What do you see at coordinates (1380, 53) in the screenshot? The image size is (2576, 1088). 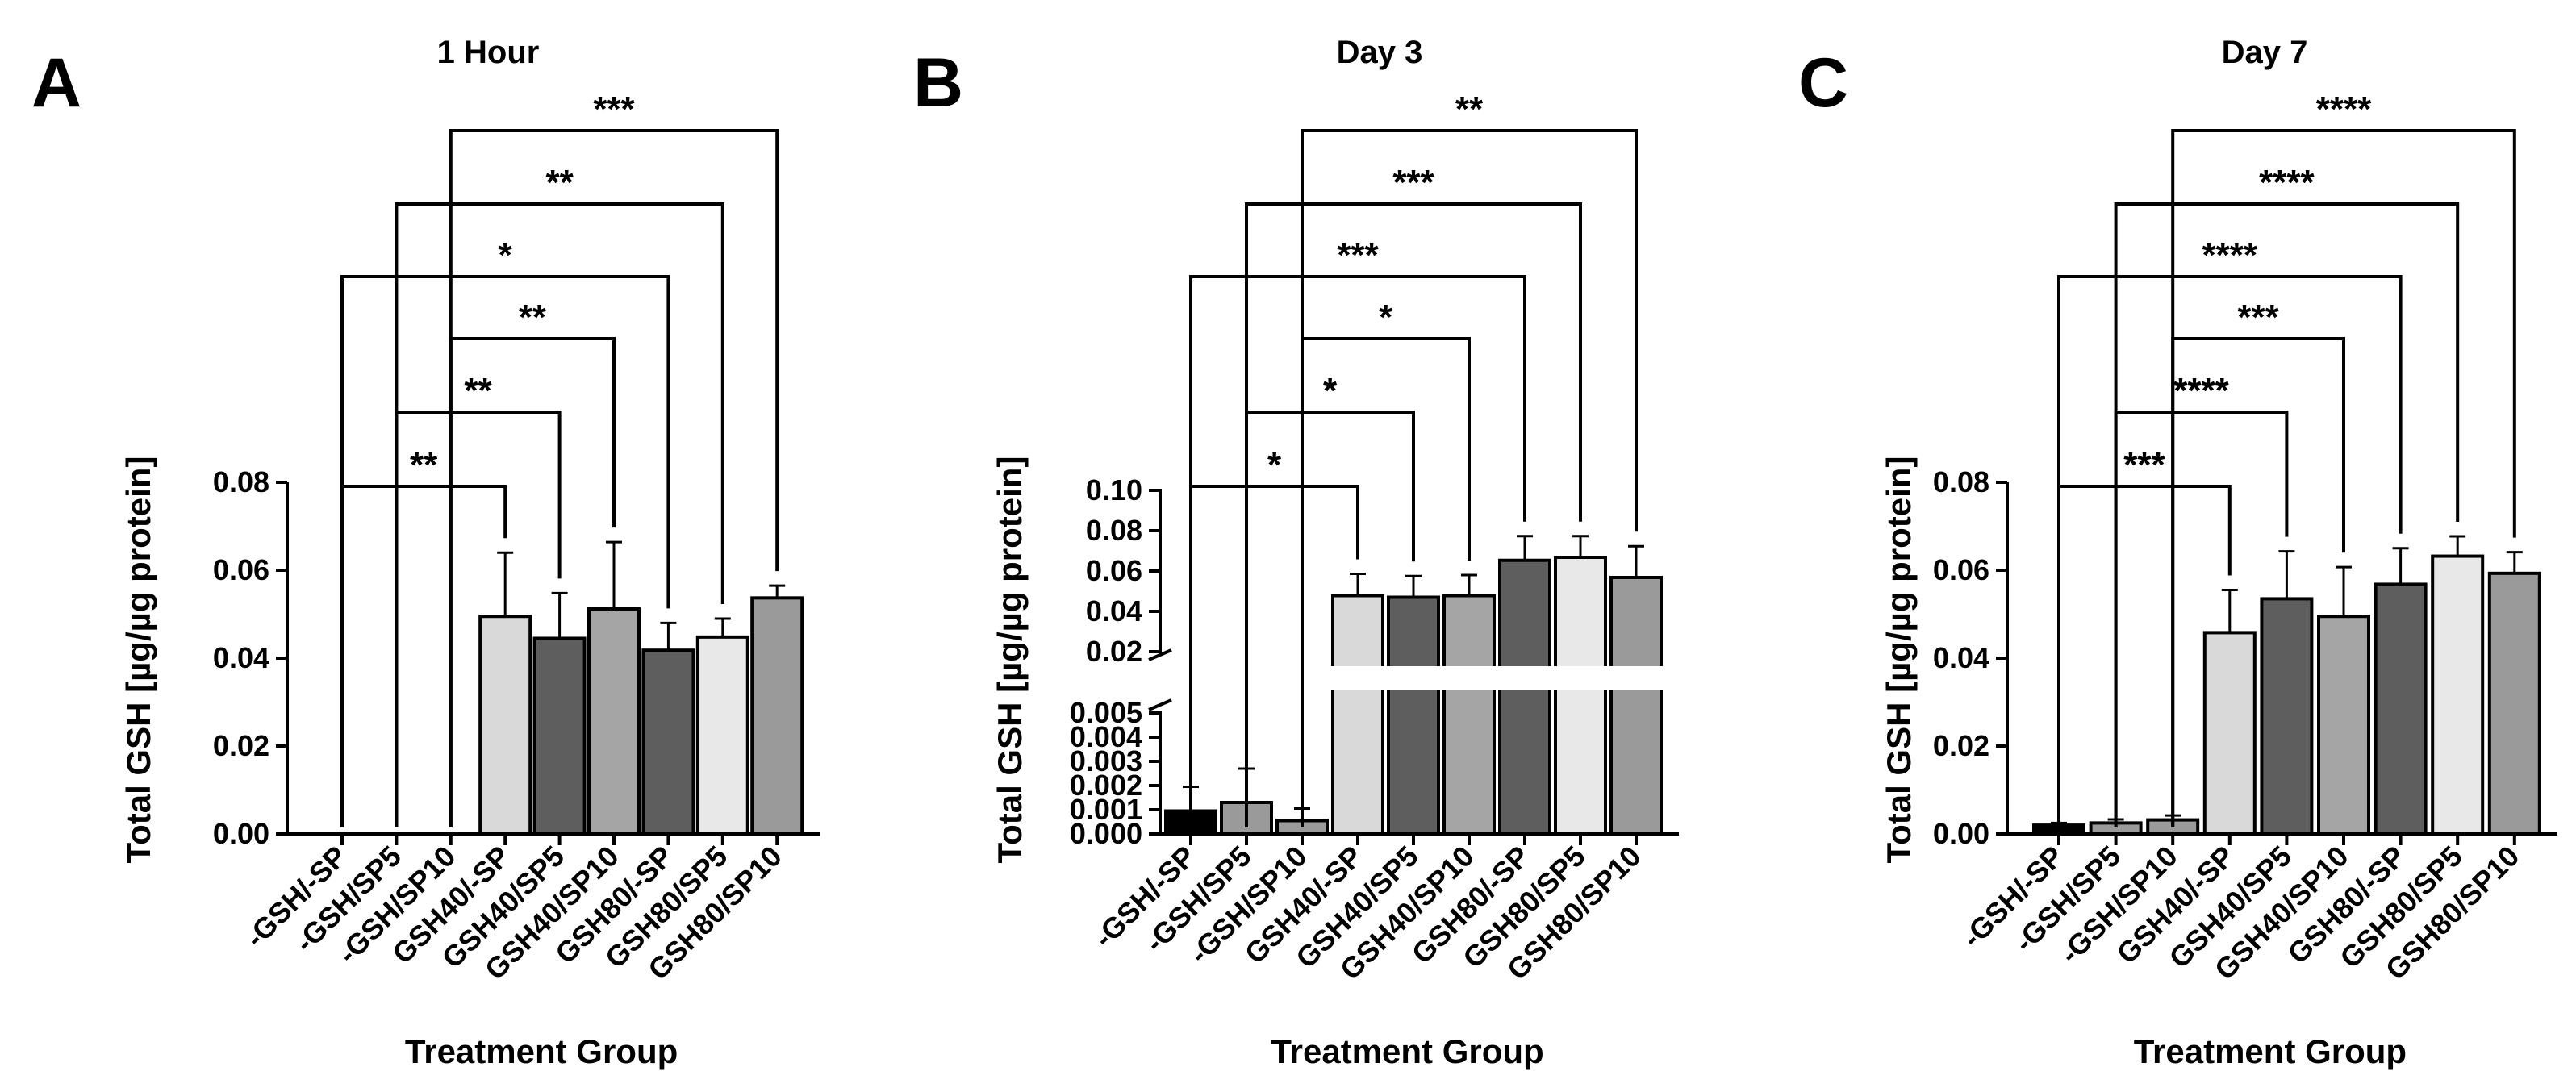 I see `chart-title: Day 3` at bounding box center [1380, 53].